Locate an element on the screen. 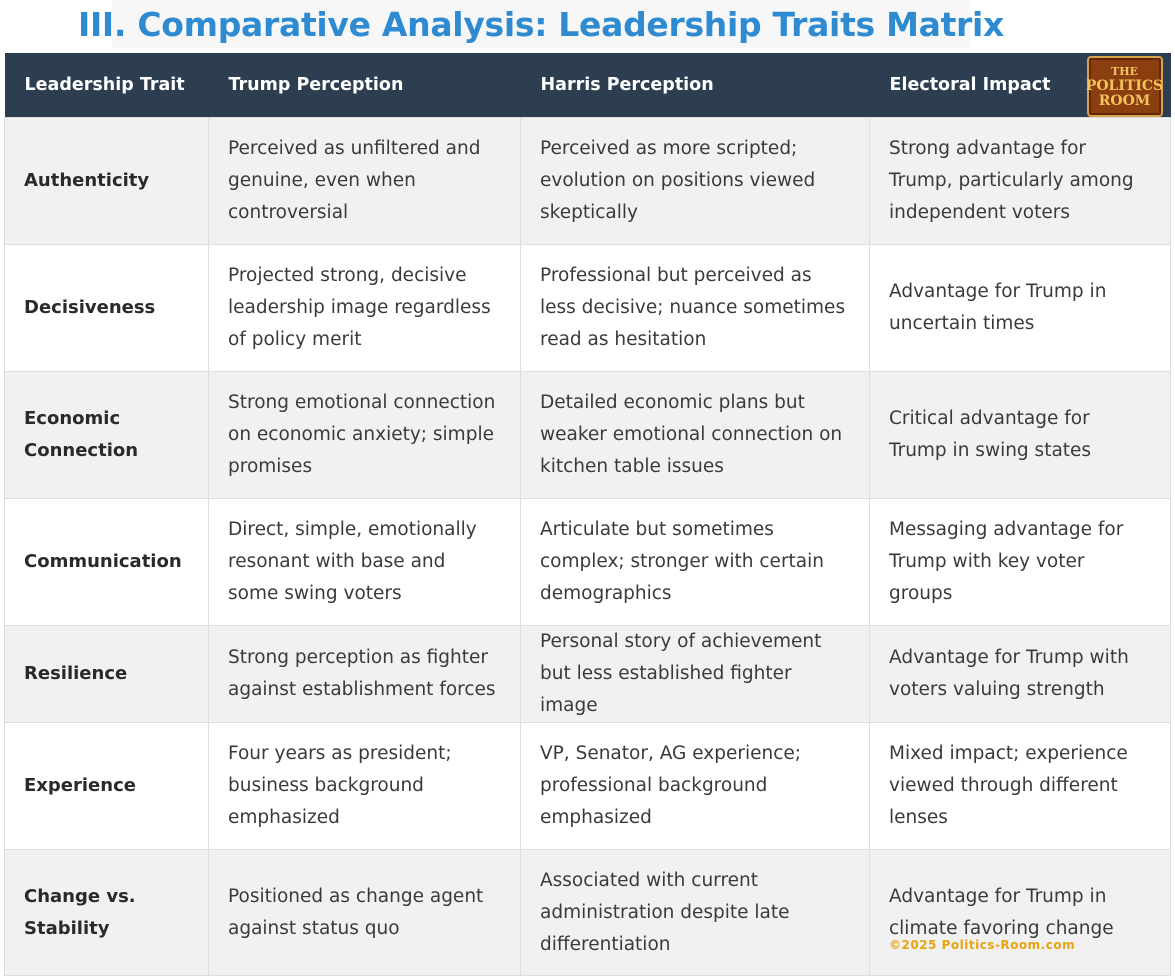  logo-line-1: THE is located at coordinates (1124, 71).